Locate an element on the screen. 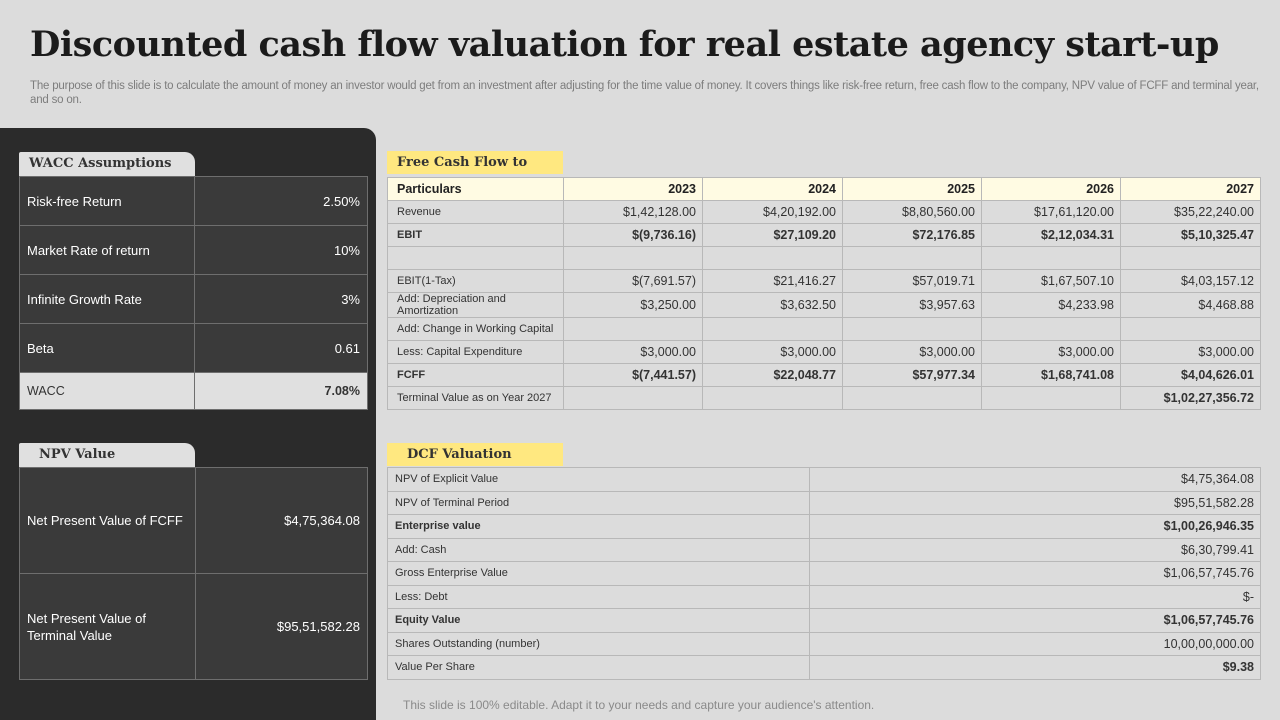 Image resolution: width=1280 pixels, height=720 pixels. dcf-value: $4,75,364.08 is located at coordinates (1035, 479).